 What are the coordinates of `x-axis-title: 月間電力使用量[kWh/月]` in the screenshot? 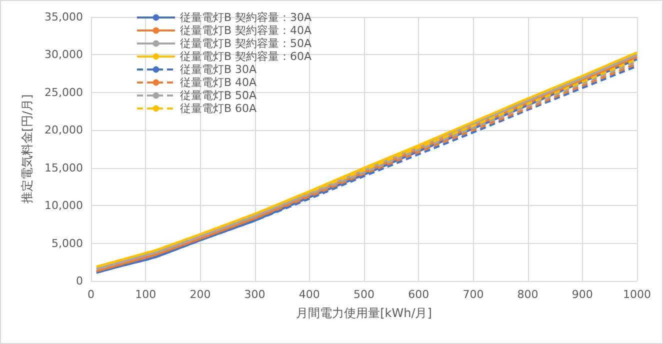 It's located at (364, 313).